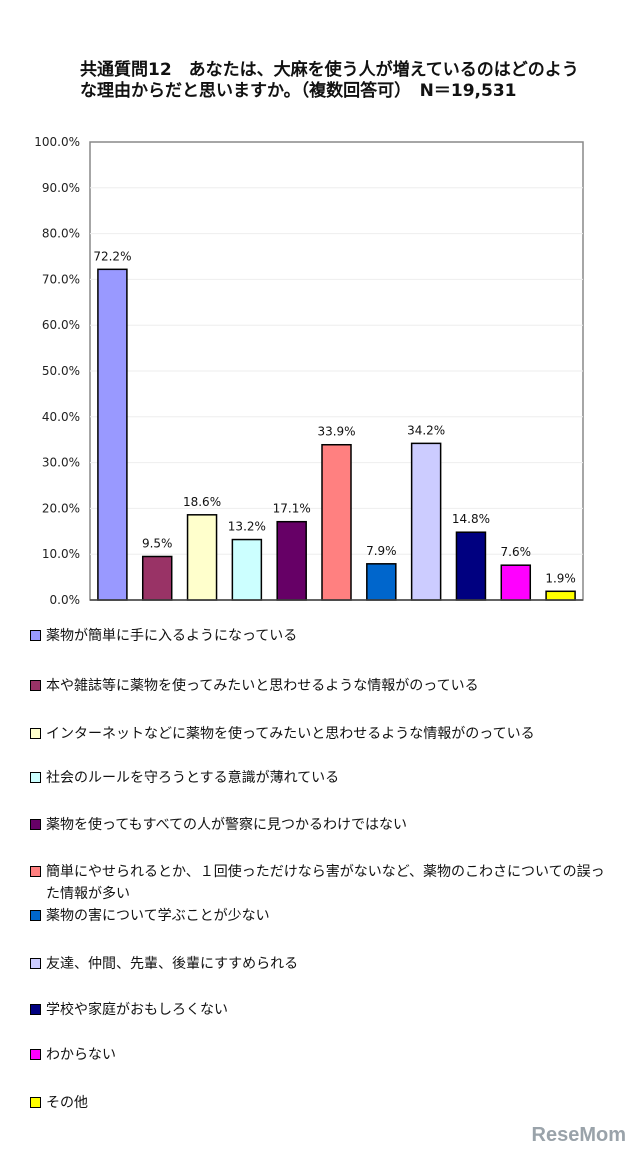 The width and height of the screenshot is (640, 1161). I want to click on legend-item: 薬物を使ってもすべての人が警察に見つかるわけではない, so click(323, 825).